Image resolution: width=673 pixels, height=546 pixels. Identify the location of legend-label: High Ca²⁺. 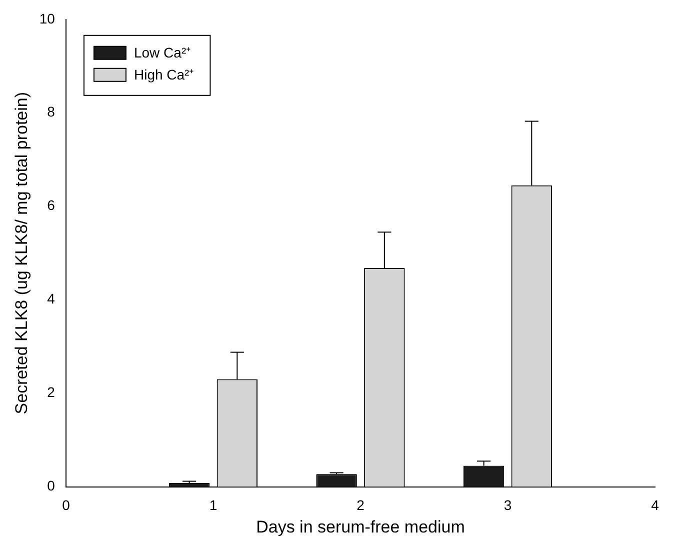
(164, 74).